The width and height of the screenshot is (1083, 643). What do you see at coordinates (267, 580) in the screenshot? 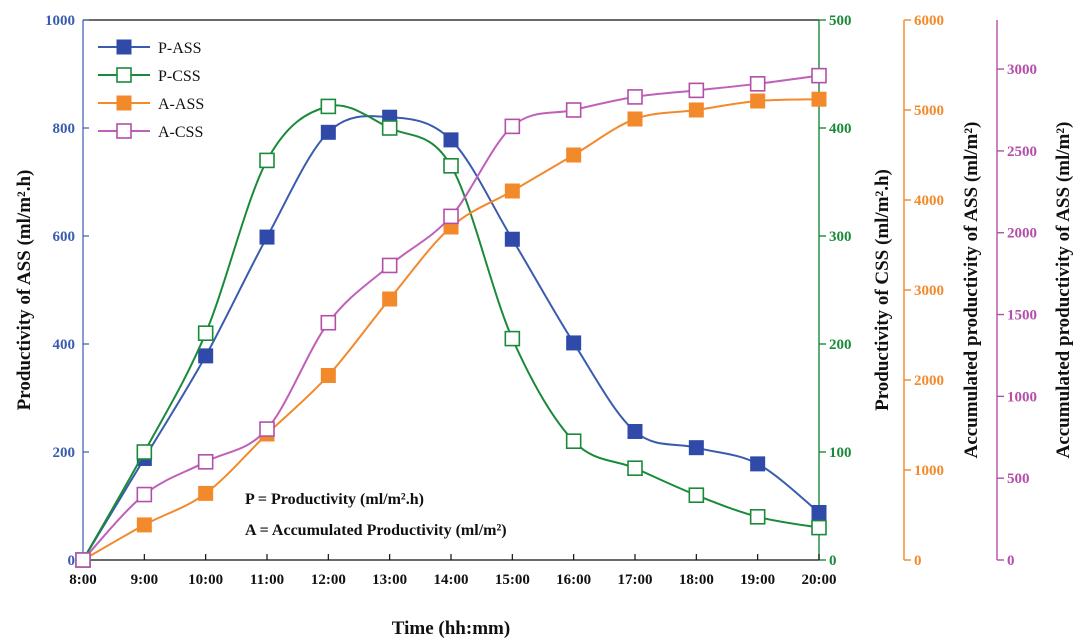
I see `x-tick-label: 11:00` at bounding box center [267, 580].